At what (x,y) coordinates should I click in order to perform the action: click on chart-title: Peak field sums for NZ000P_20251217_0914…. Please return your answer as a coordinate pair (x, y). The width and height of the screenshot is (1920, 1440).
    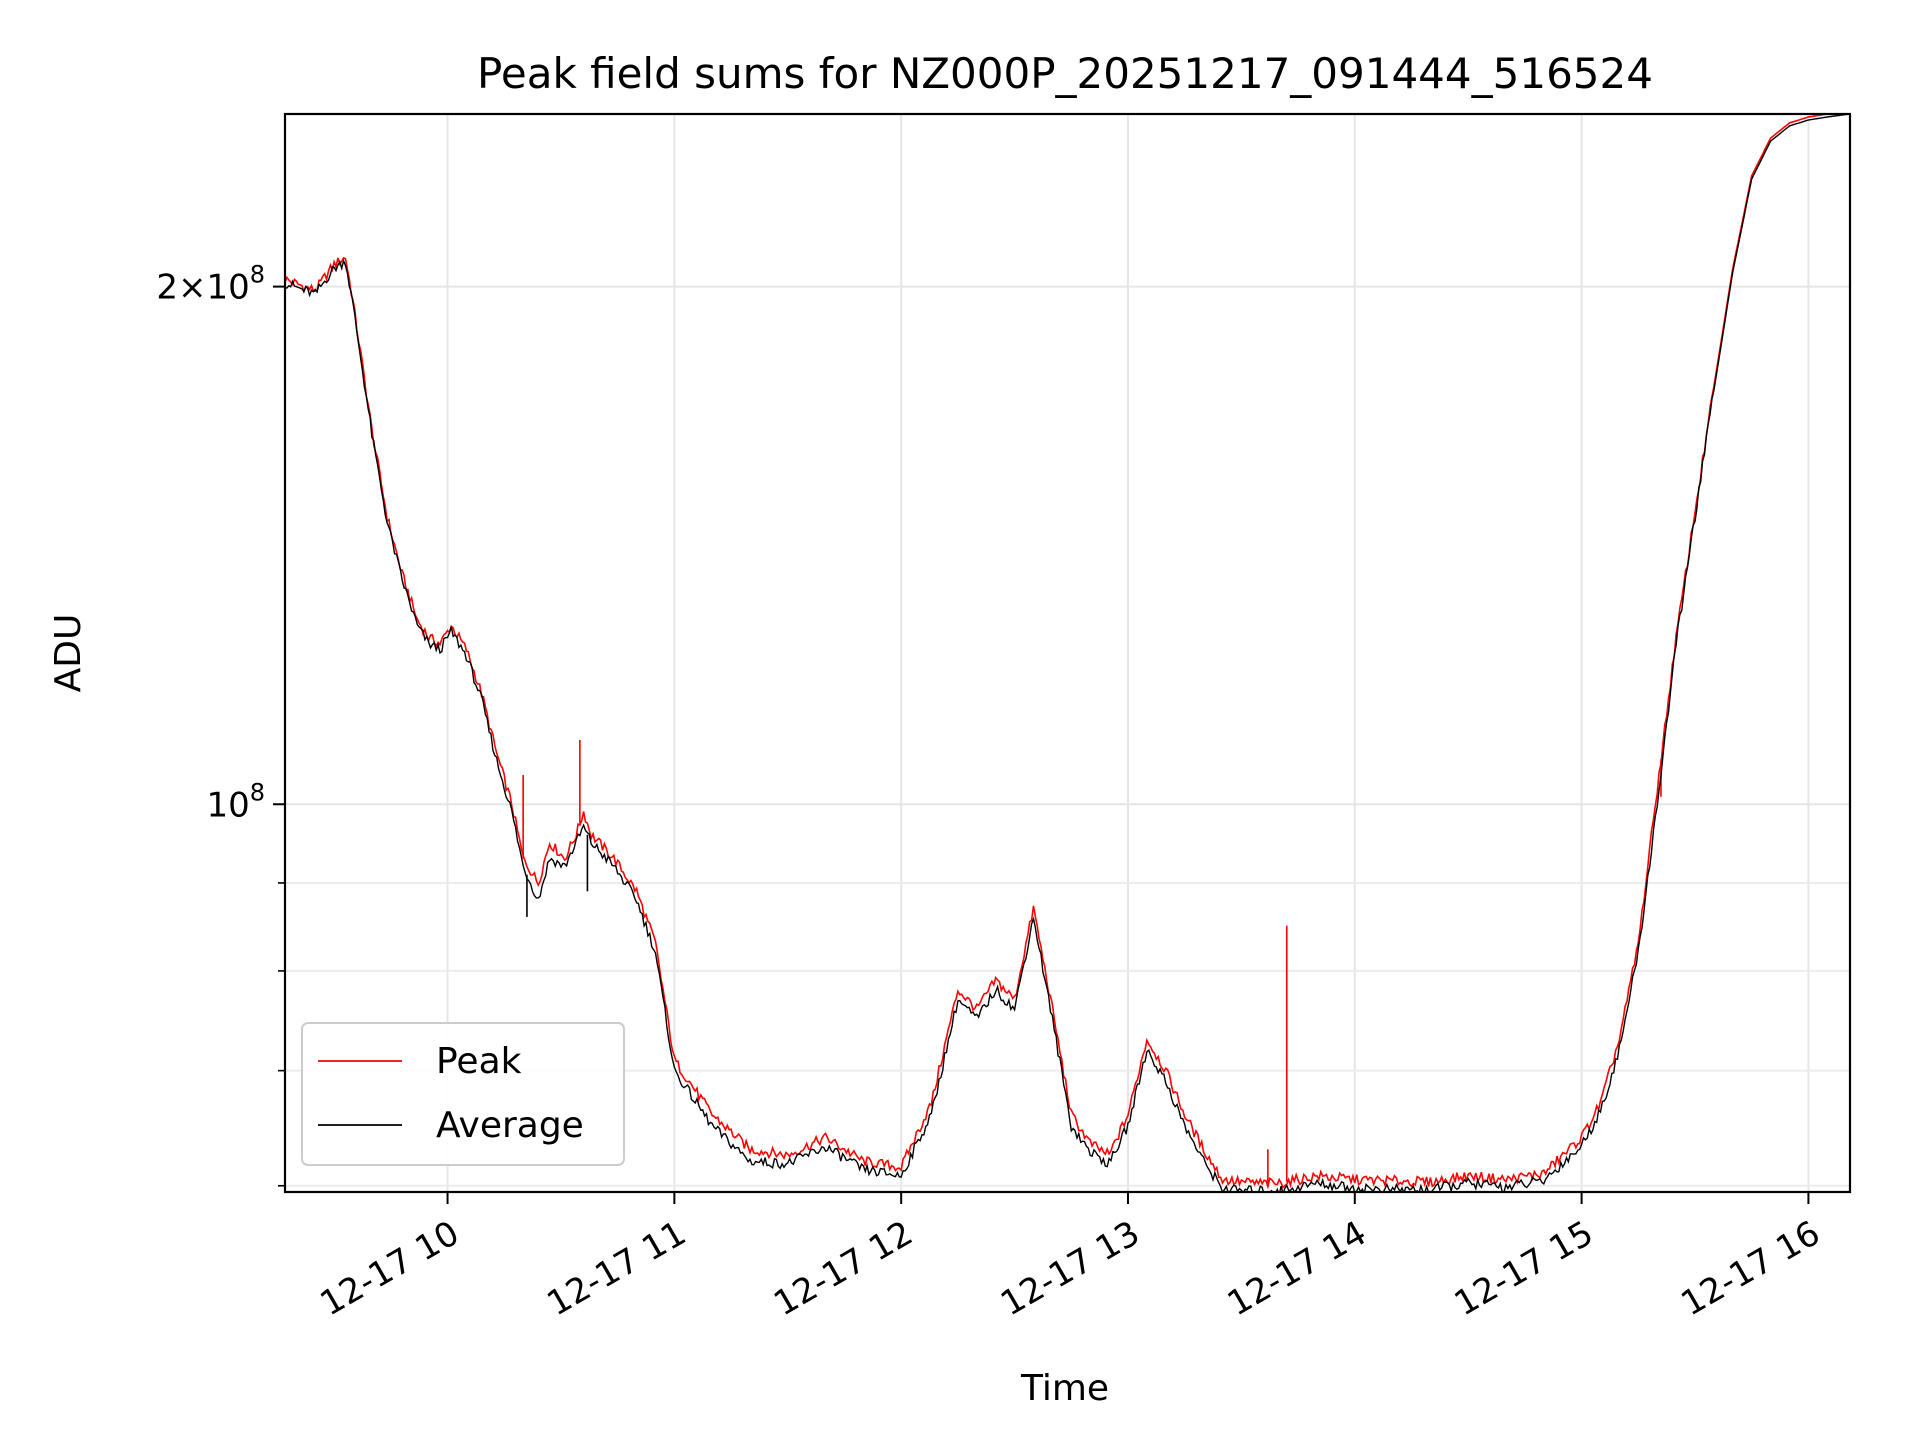
    Looking at the image, I should click on (1065, 73).